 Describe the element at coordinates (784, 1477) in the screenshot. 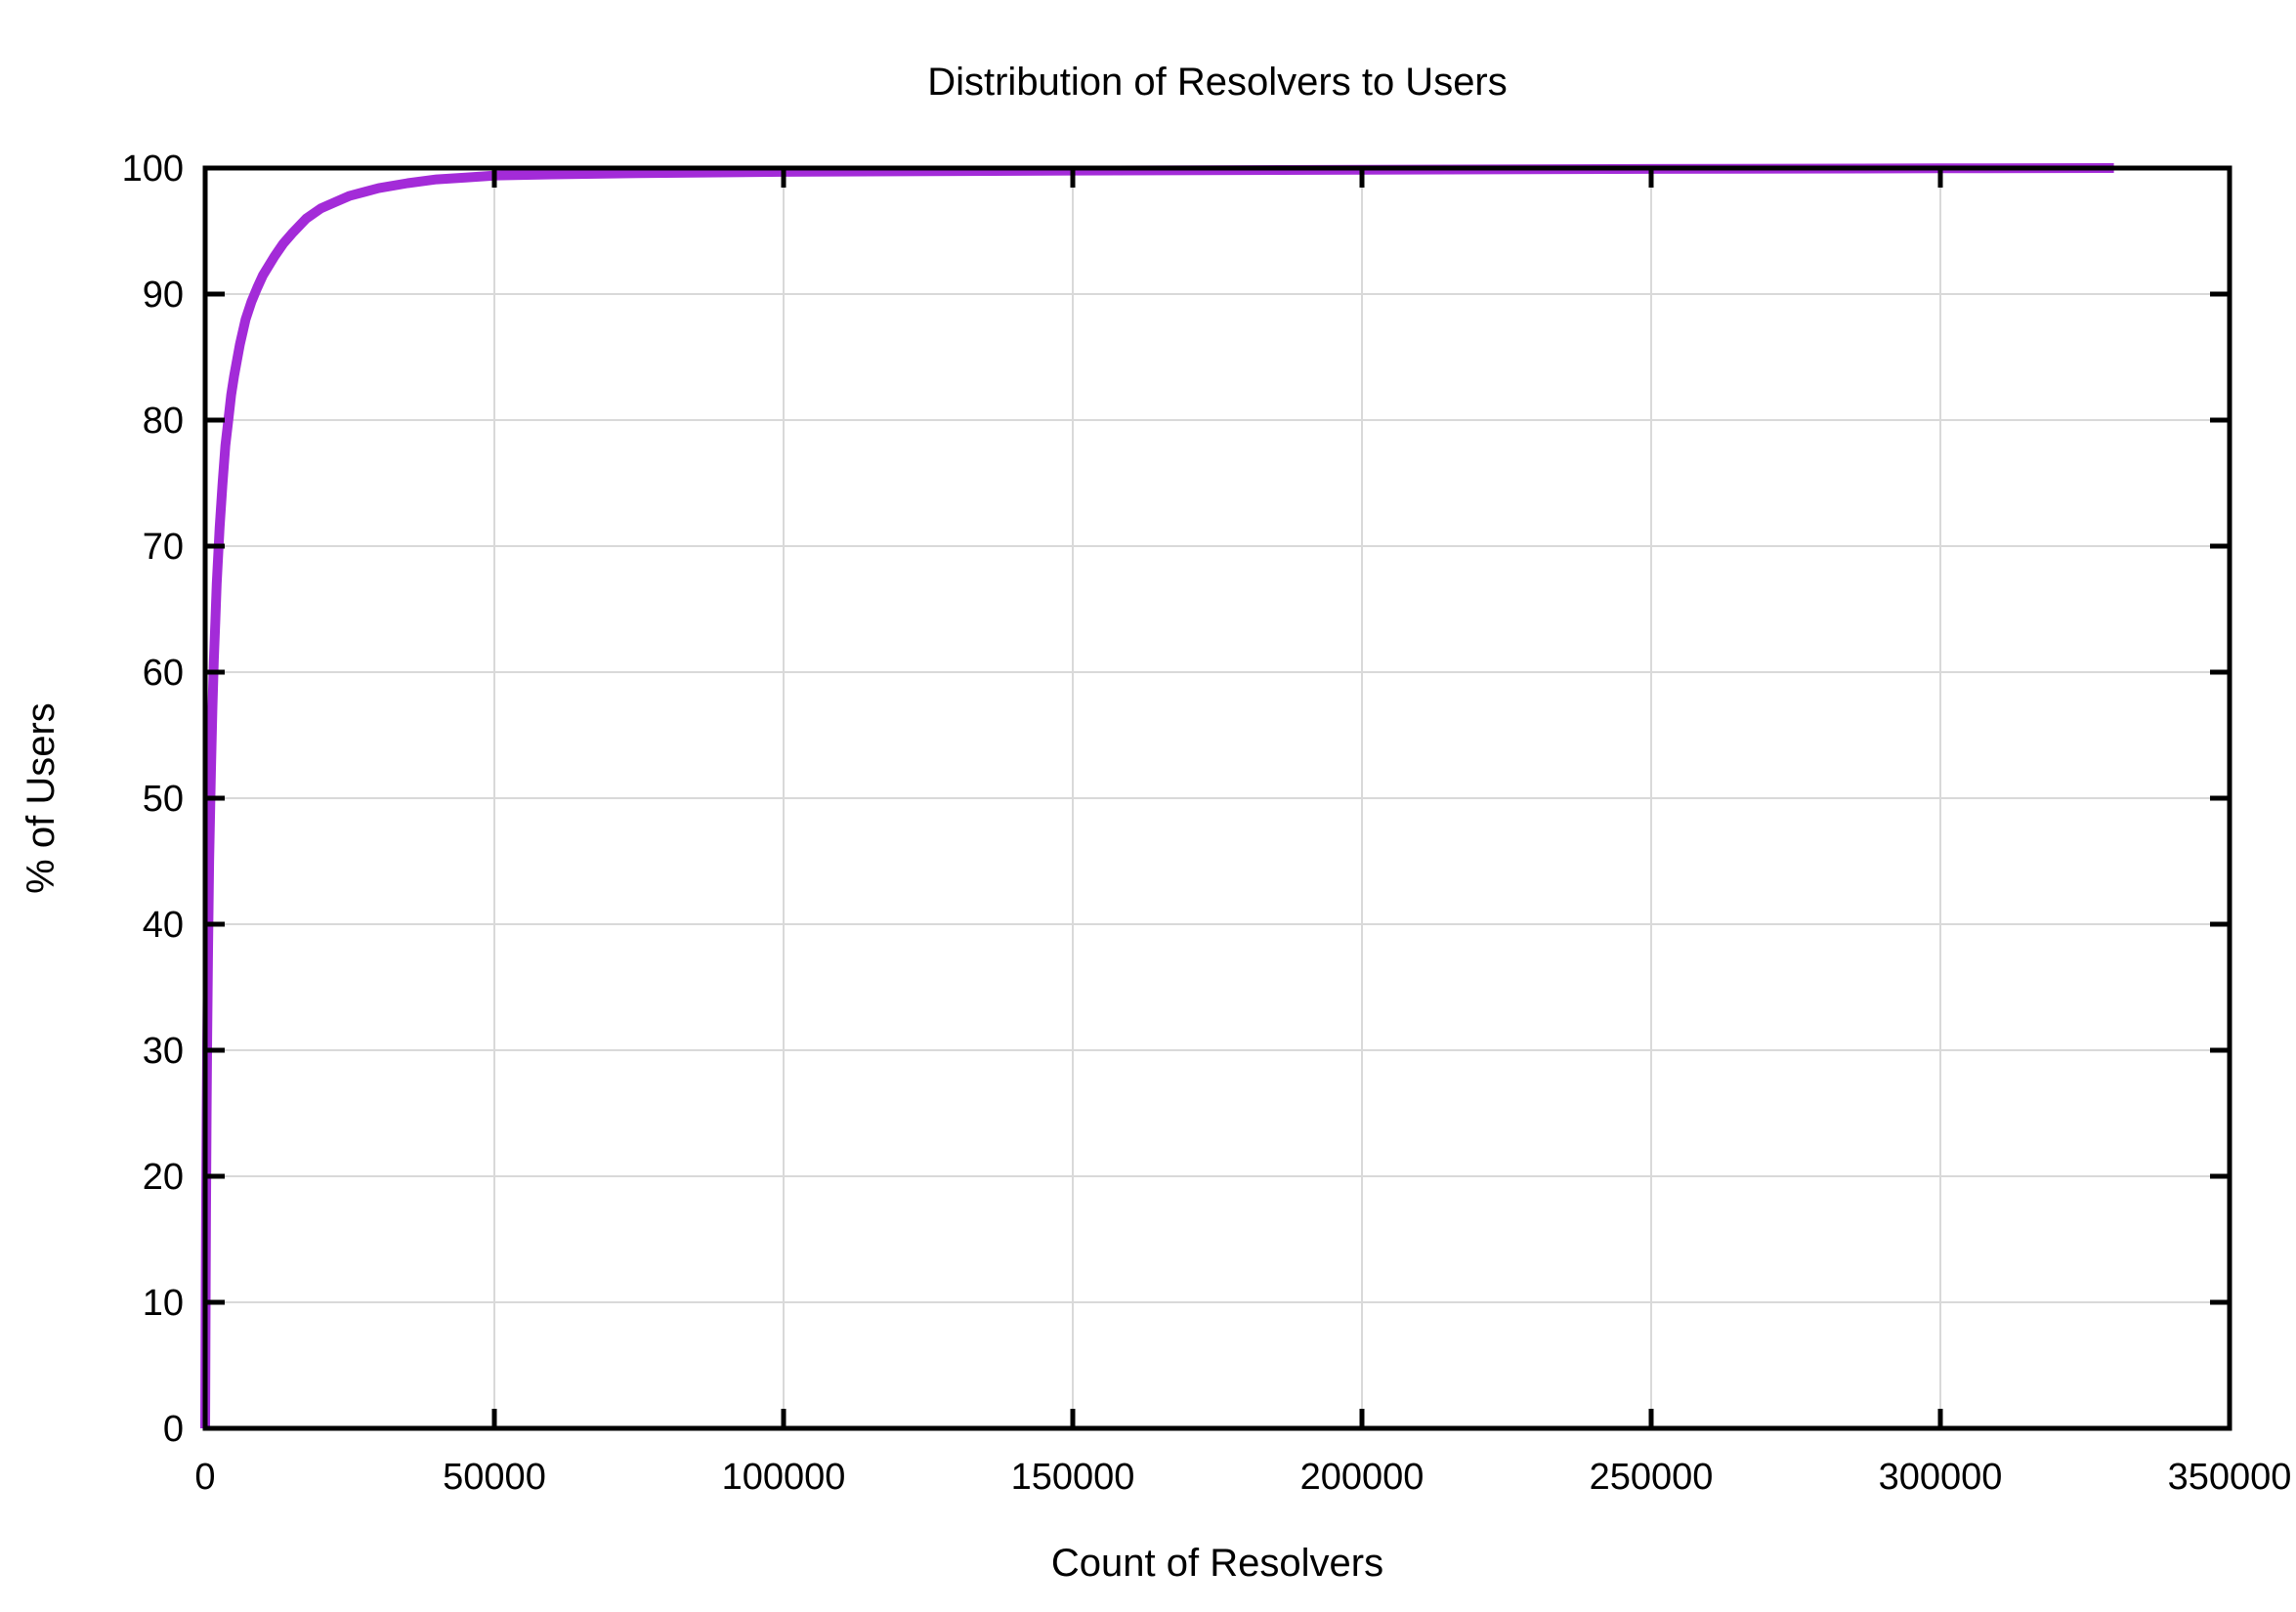

I see `x-tick-label: 100000` at that location.